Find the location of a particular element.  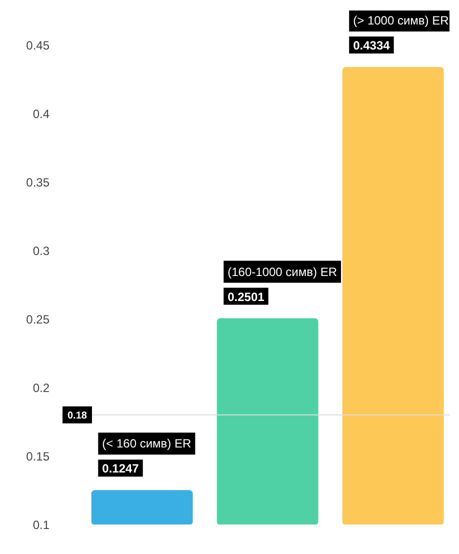

y-tick-label: 0.1 is located at coordinates (41, 525).